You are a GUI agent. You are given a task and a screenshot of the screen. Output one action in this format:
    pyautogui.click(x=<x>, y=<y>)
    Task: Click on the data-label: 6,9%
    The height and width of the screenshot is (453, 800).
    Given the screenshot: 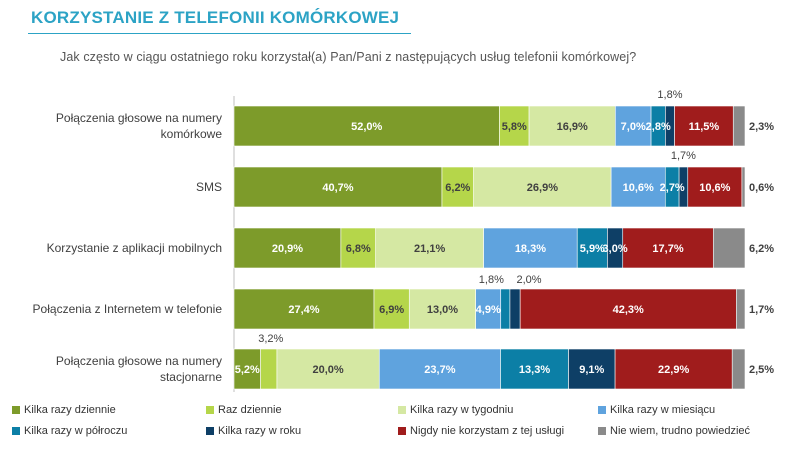 What is the action you would take?
    pyautogui.click(x=391, y=310)
    